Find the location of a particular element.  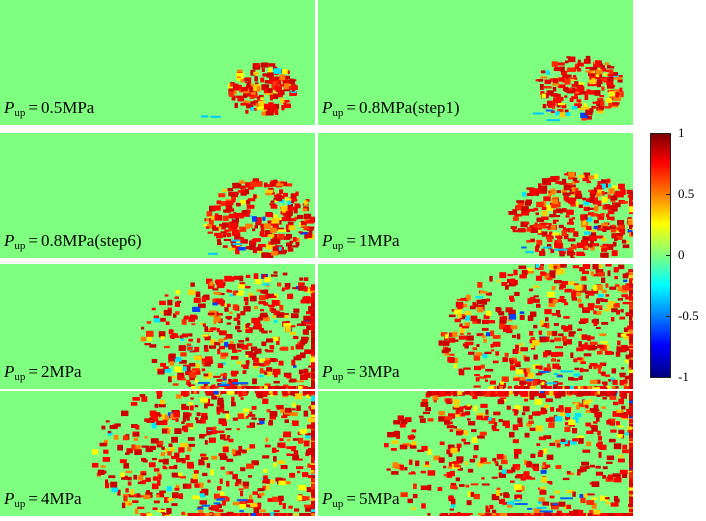

pressure-value: 1MPa is located at coordinates (379, 240).